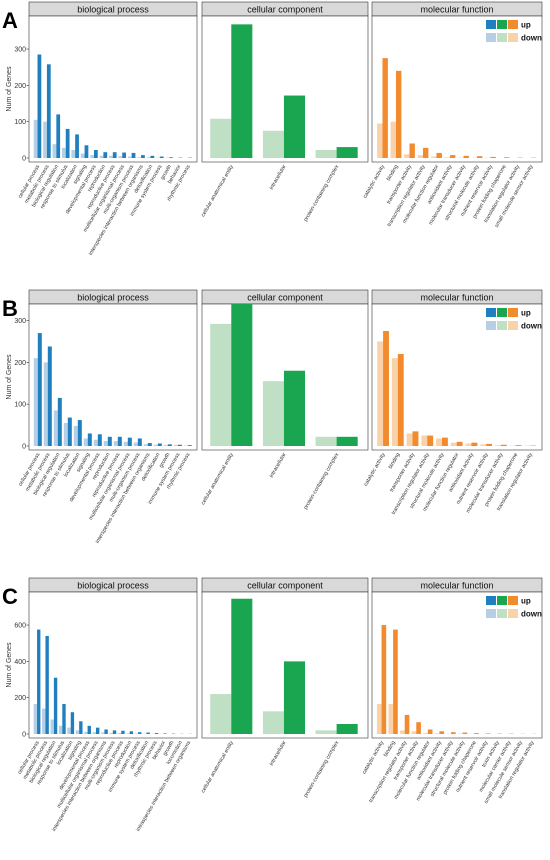 This screenshot has height=860, width=550. I want to click on panel-label: A, so click(10, 20).